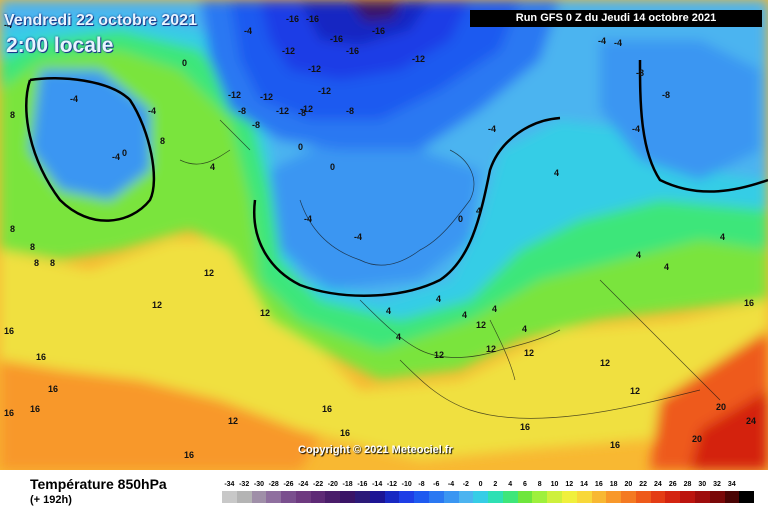  Describe the element at coordinates (288, 484) in the screenshot. I see `color-scale-label: -26` at that location.